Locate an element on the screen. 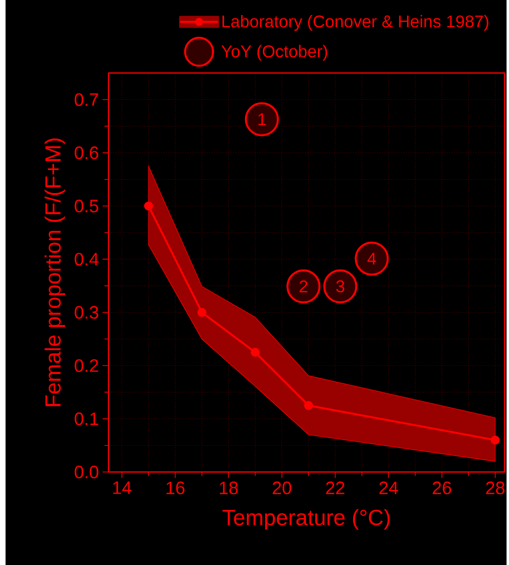 The width and height of the screenshot is (509, 565). y-axis-title: Female proportion (F/(F+M) is located at coordinates (55, 272).